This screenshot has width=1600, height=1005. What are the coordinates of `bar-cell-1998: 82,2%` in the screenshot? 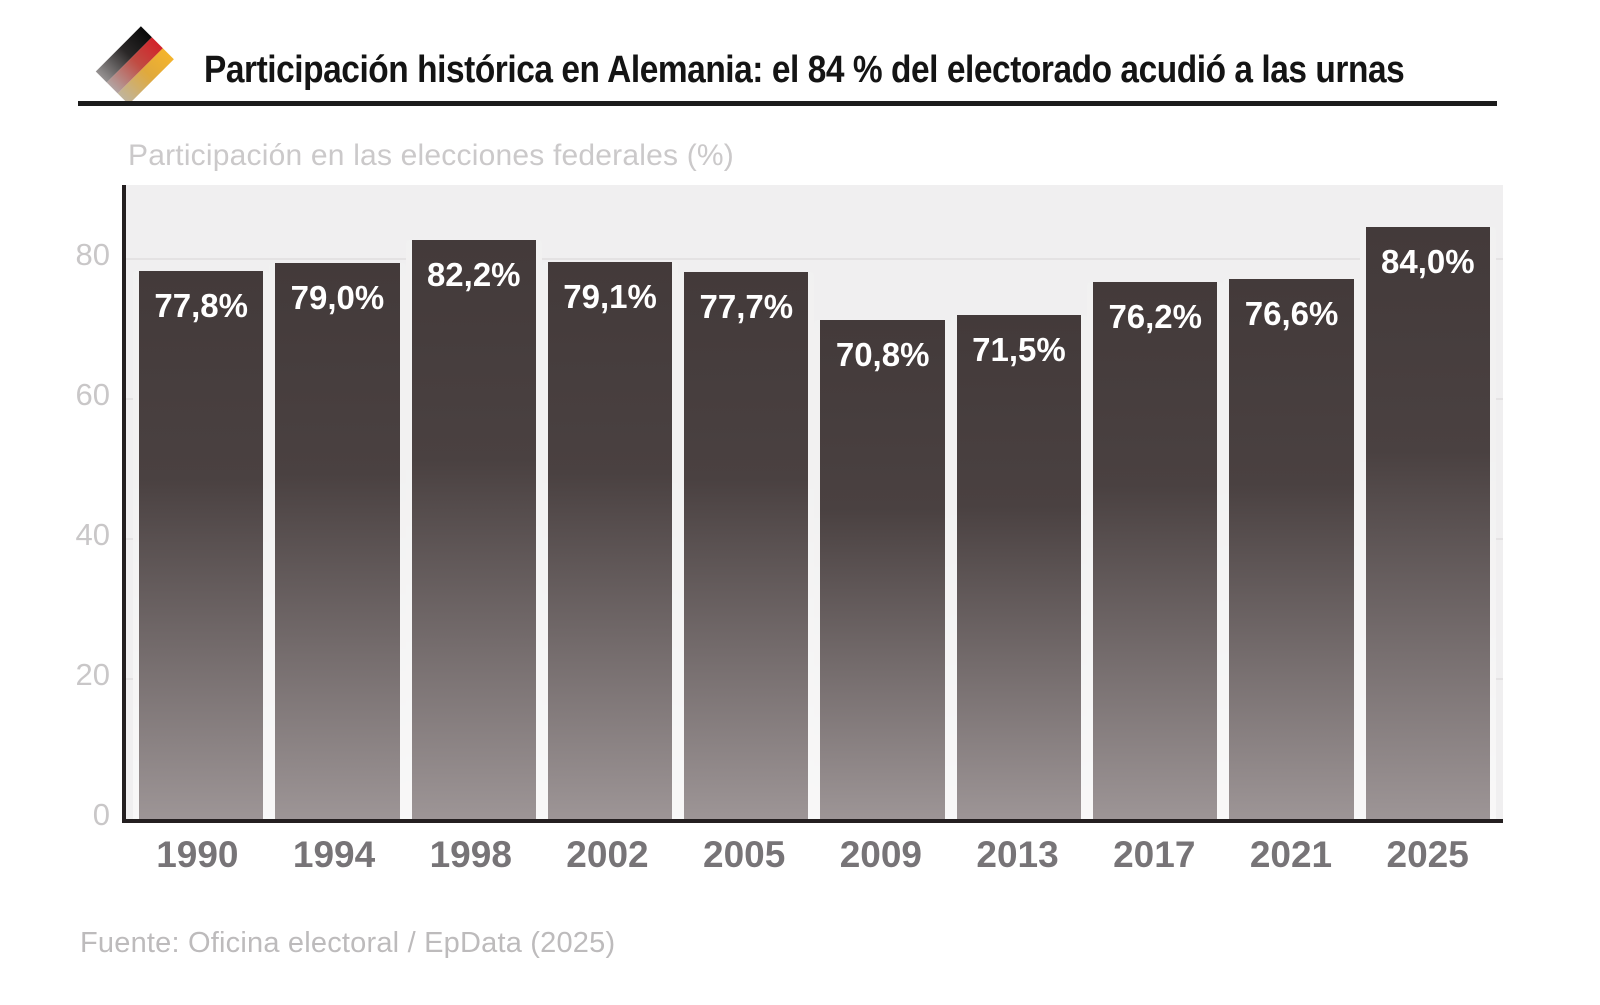 It's located at (473, 502).